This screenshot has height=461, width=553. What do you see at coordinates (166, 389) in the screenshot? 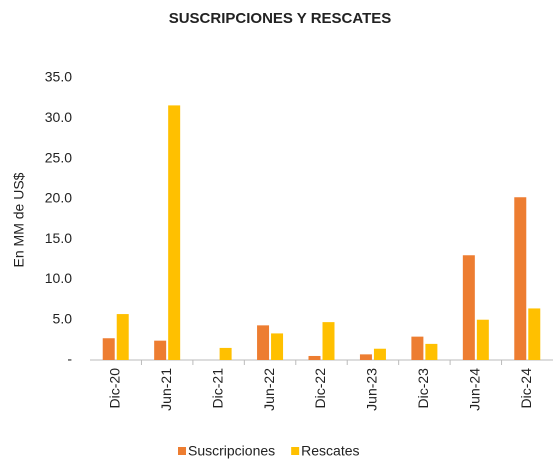
I see `x-tick-label: Jun-21` at bounding box center [166, 389].